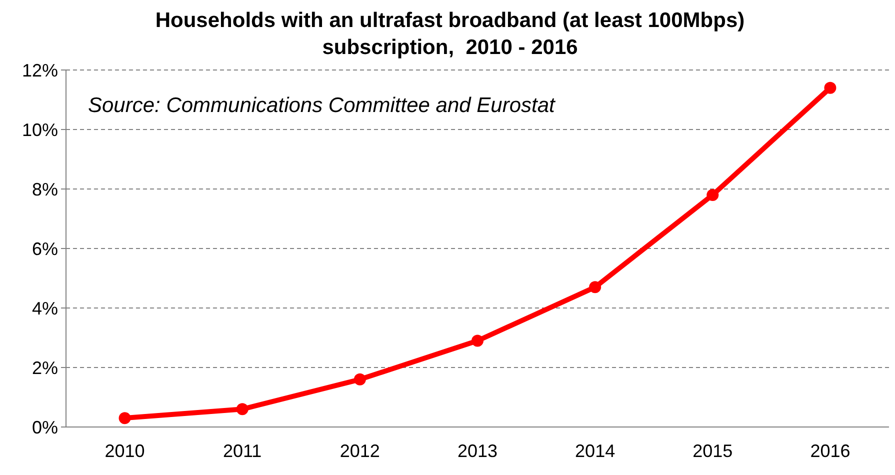 Image resolution: width=895 pixels, height=475 pixels. I want to click on y-tick-label: 12%, so click(40, 70).